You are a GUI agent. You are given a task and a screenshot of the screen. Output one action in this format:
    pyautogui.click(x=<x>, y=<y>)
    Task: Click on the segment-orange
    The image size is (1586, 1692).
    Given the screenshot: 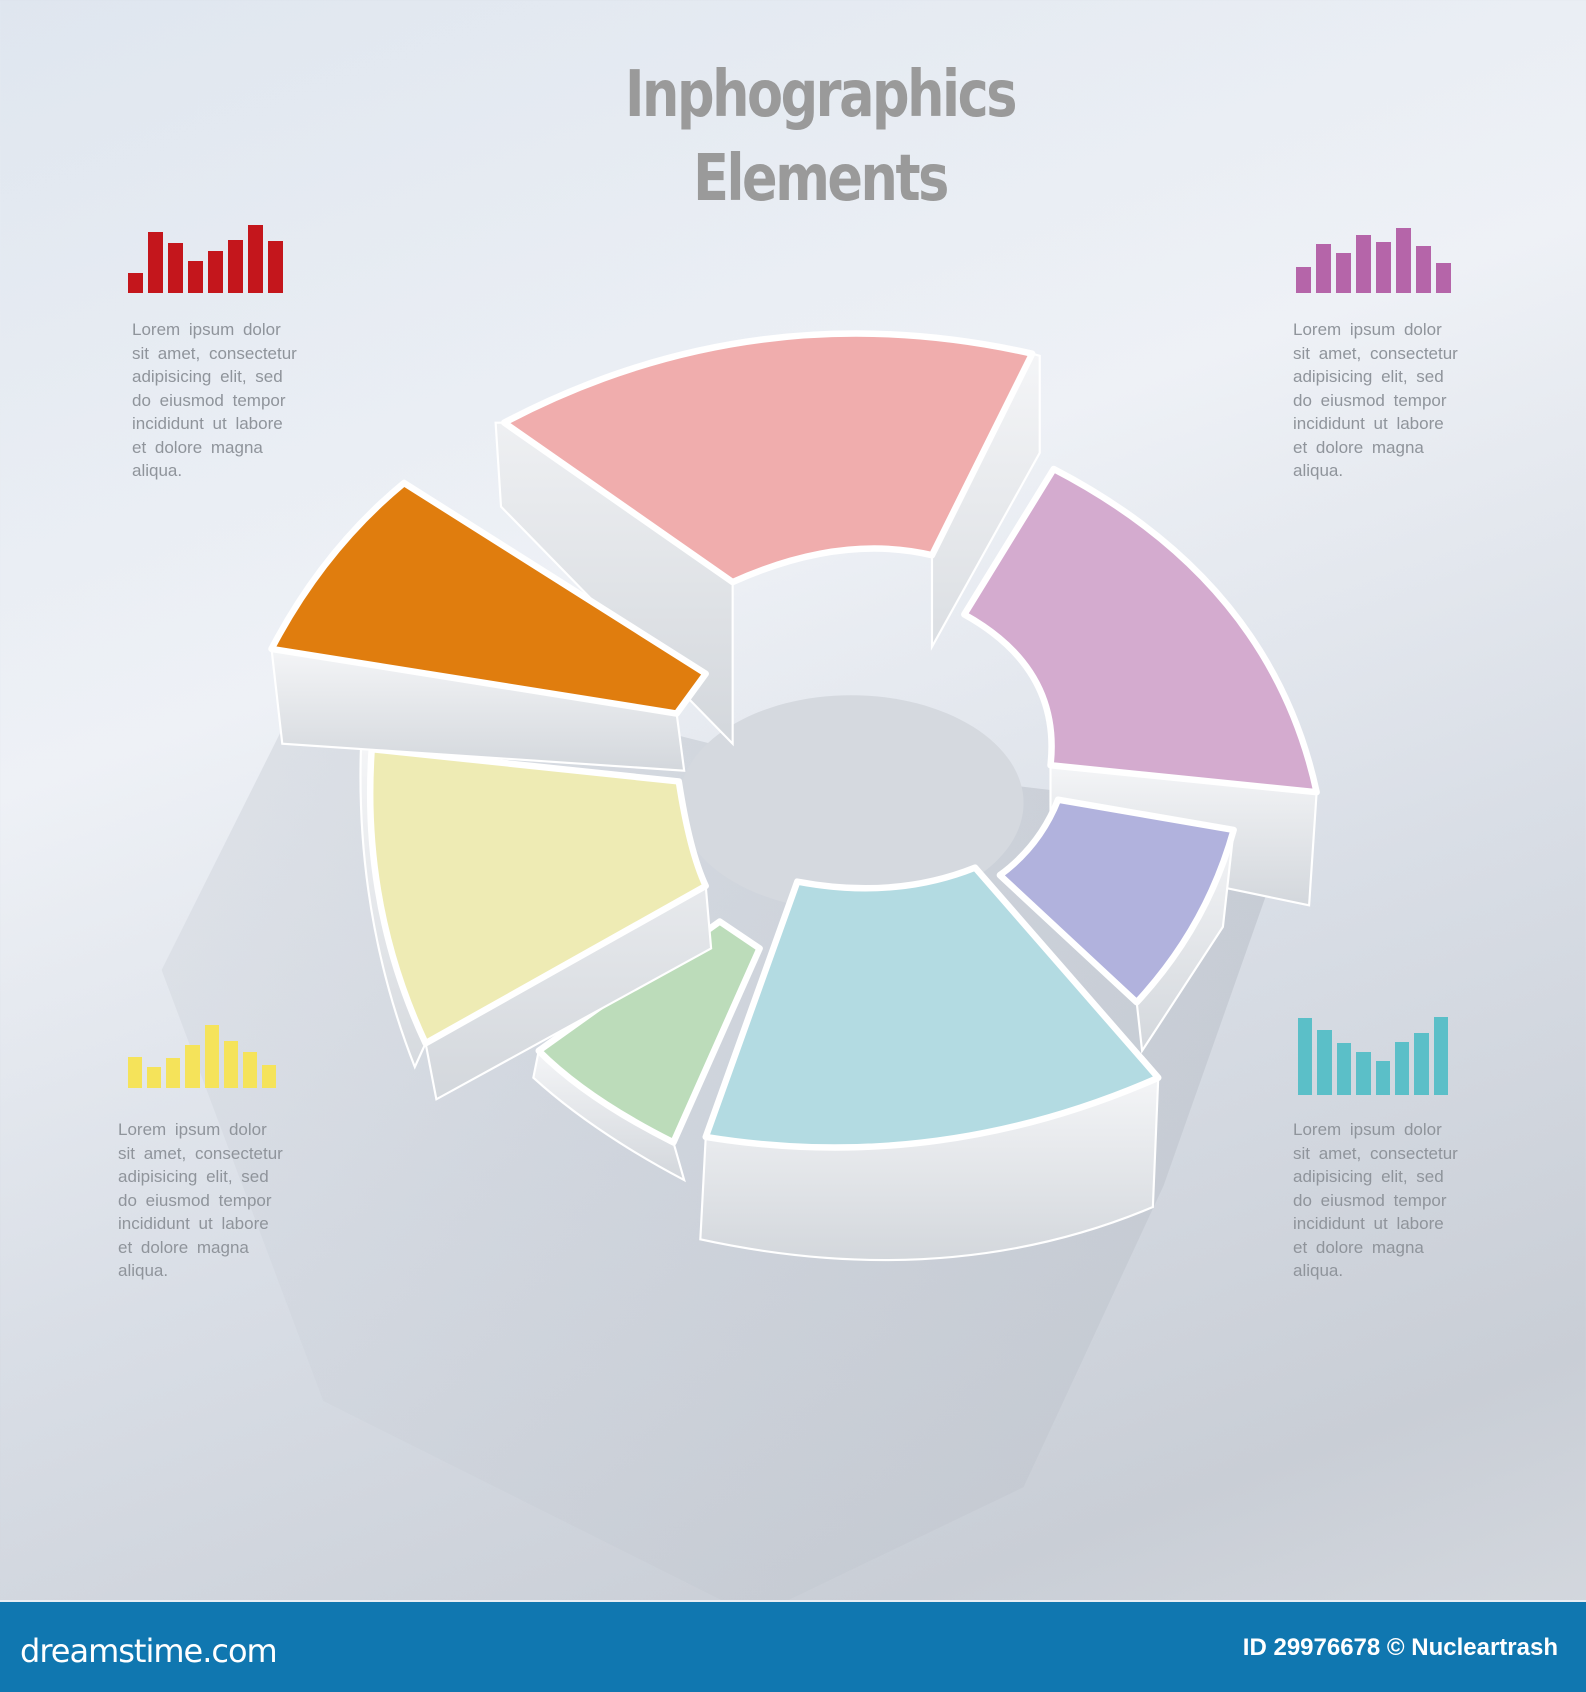 What is the action you would take?
    pyautogui.click(x=488, y=598)
    